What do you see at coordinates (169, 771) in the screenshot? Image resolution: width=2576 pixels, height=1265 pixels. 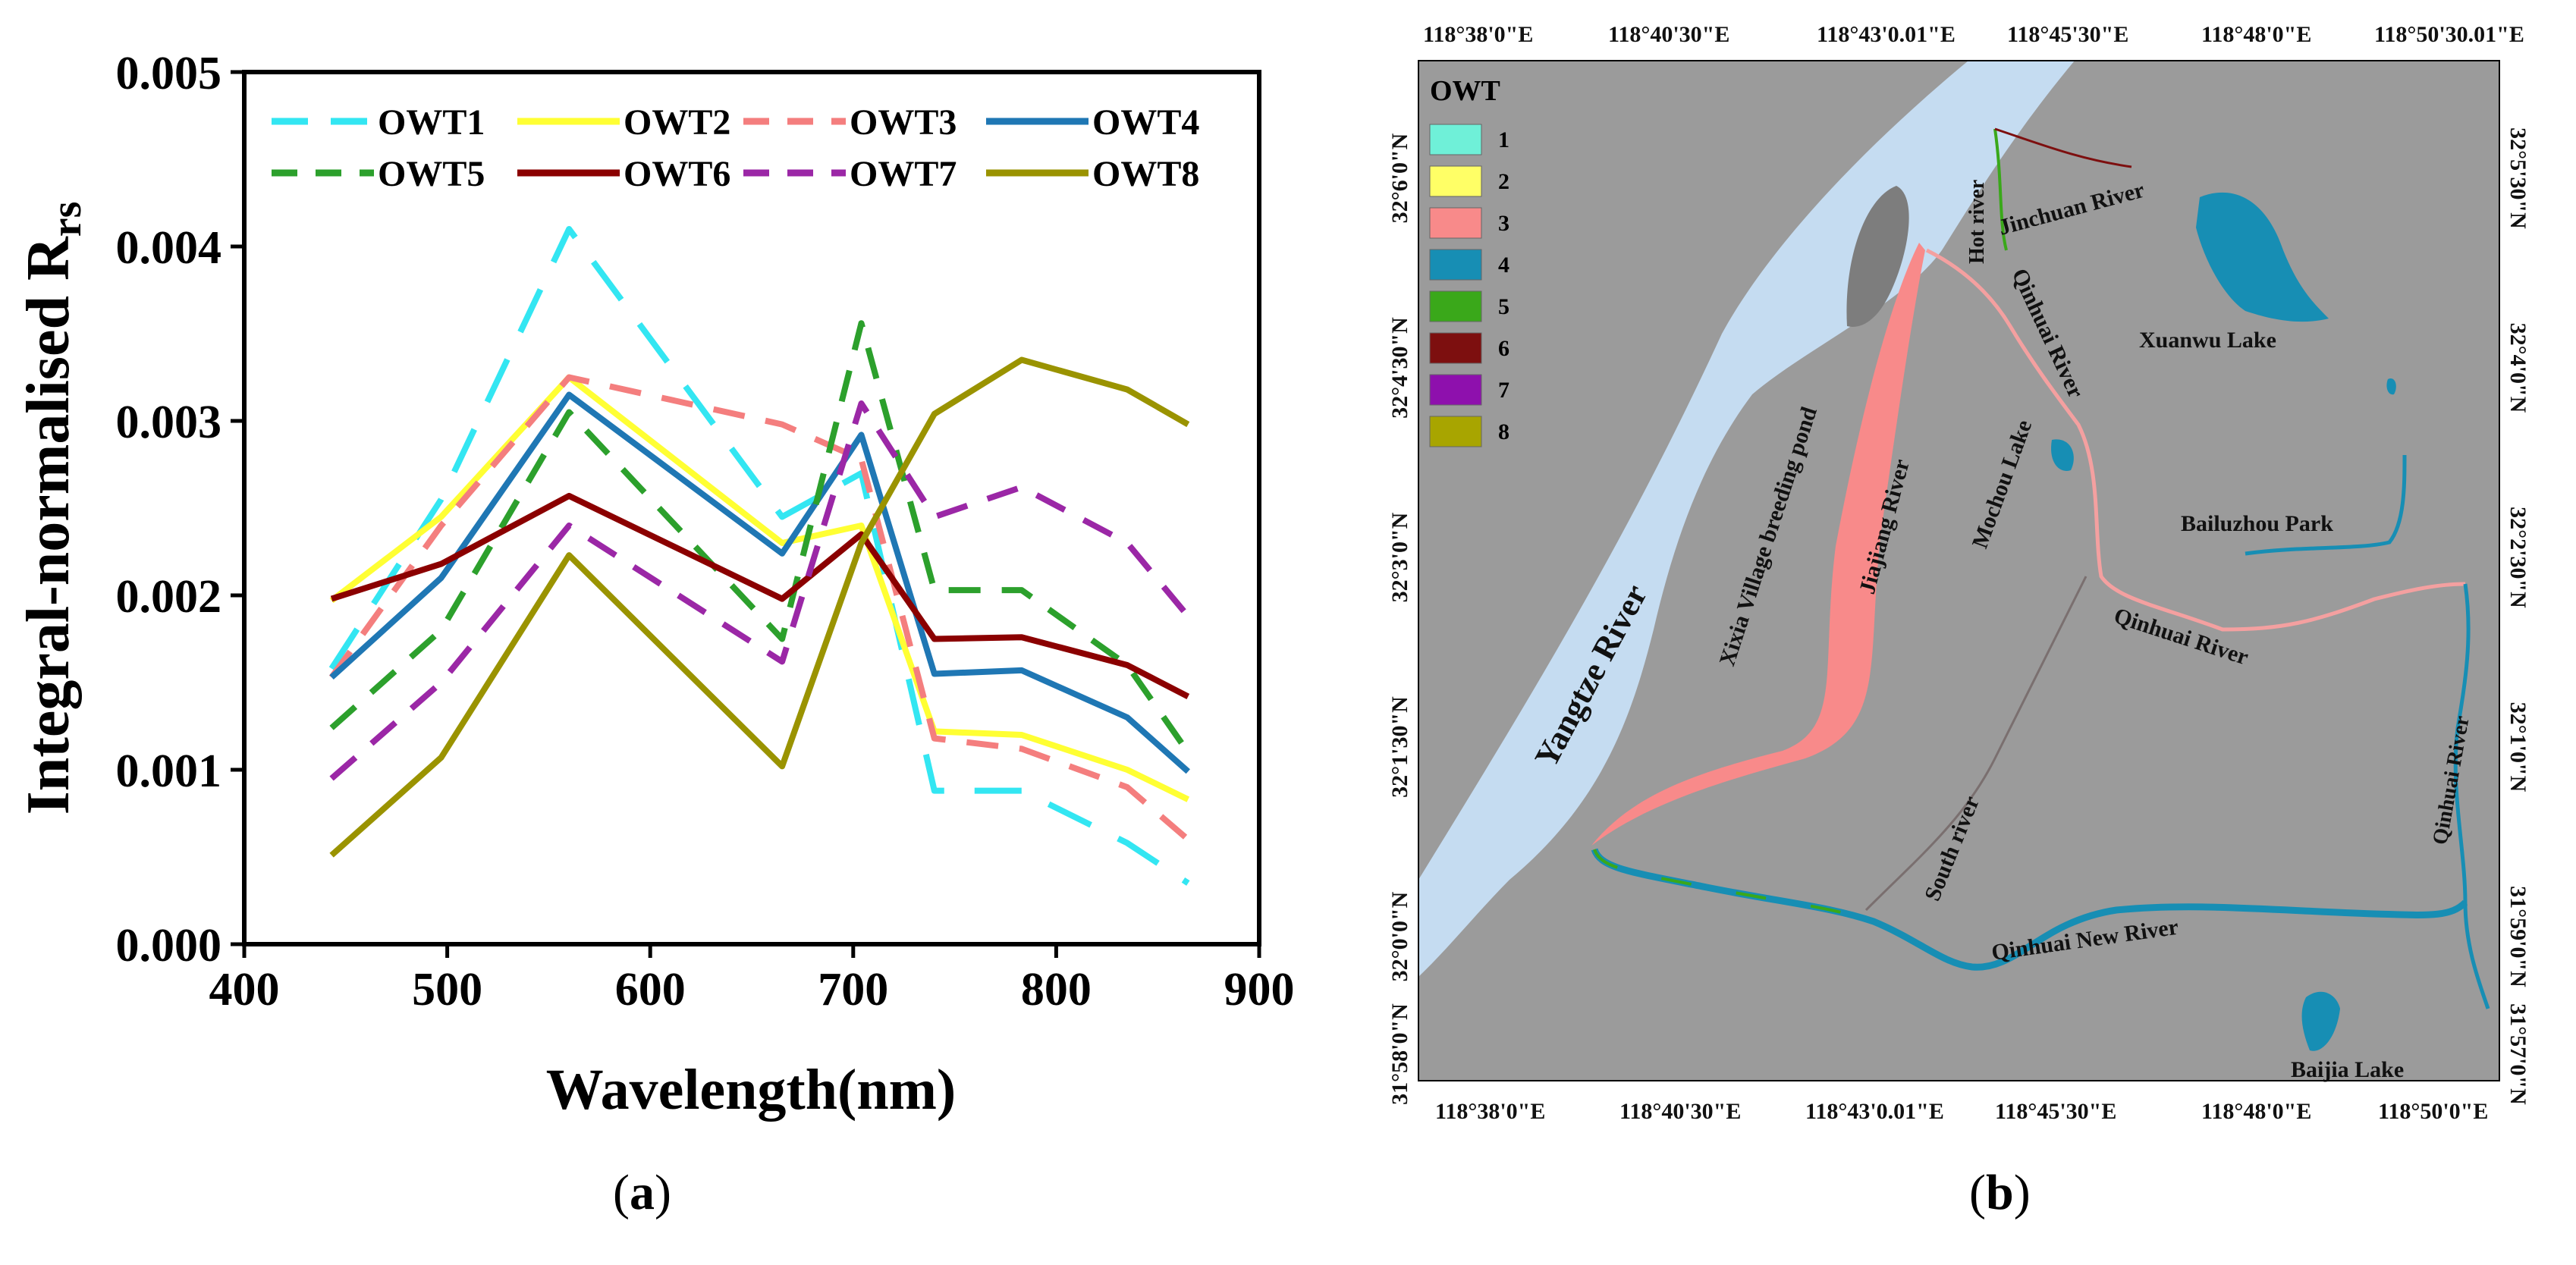 I see `y-tick-label: 0.001` at bounding box center [169, 771].